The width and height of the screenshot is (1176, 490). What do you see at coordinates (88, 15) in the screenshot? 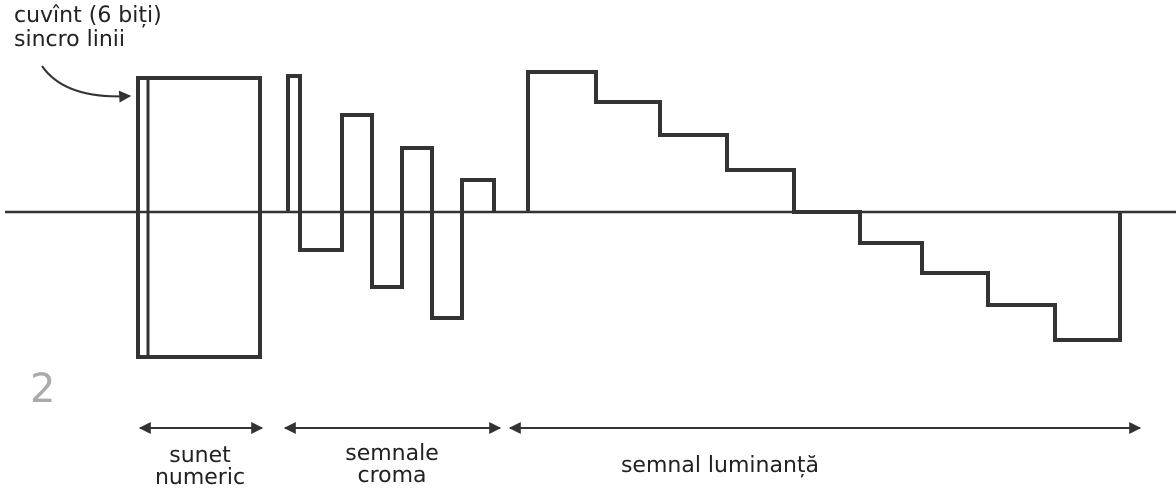
I see `annotation-line: cuvînt (6 biți)` at bounding box center [88, 15].